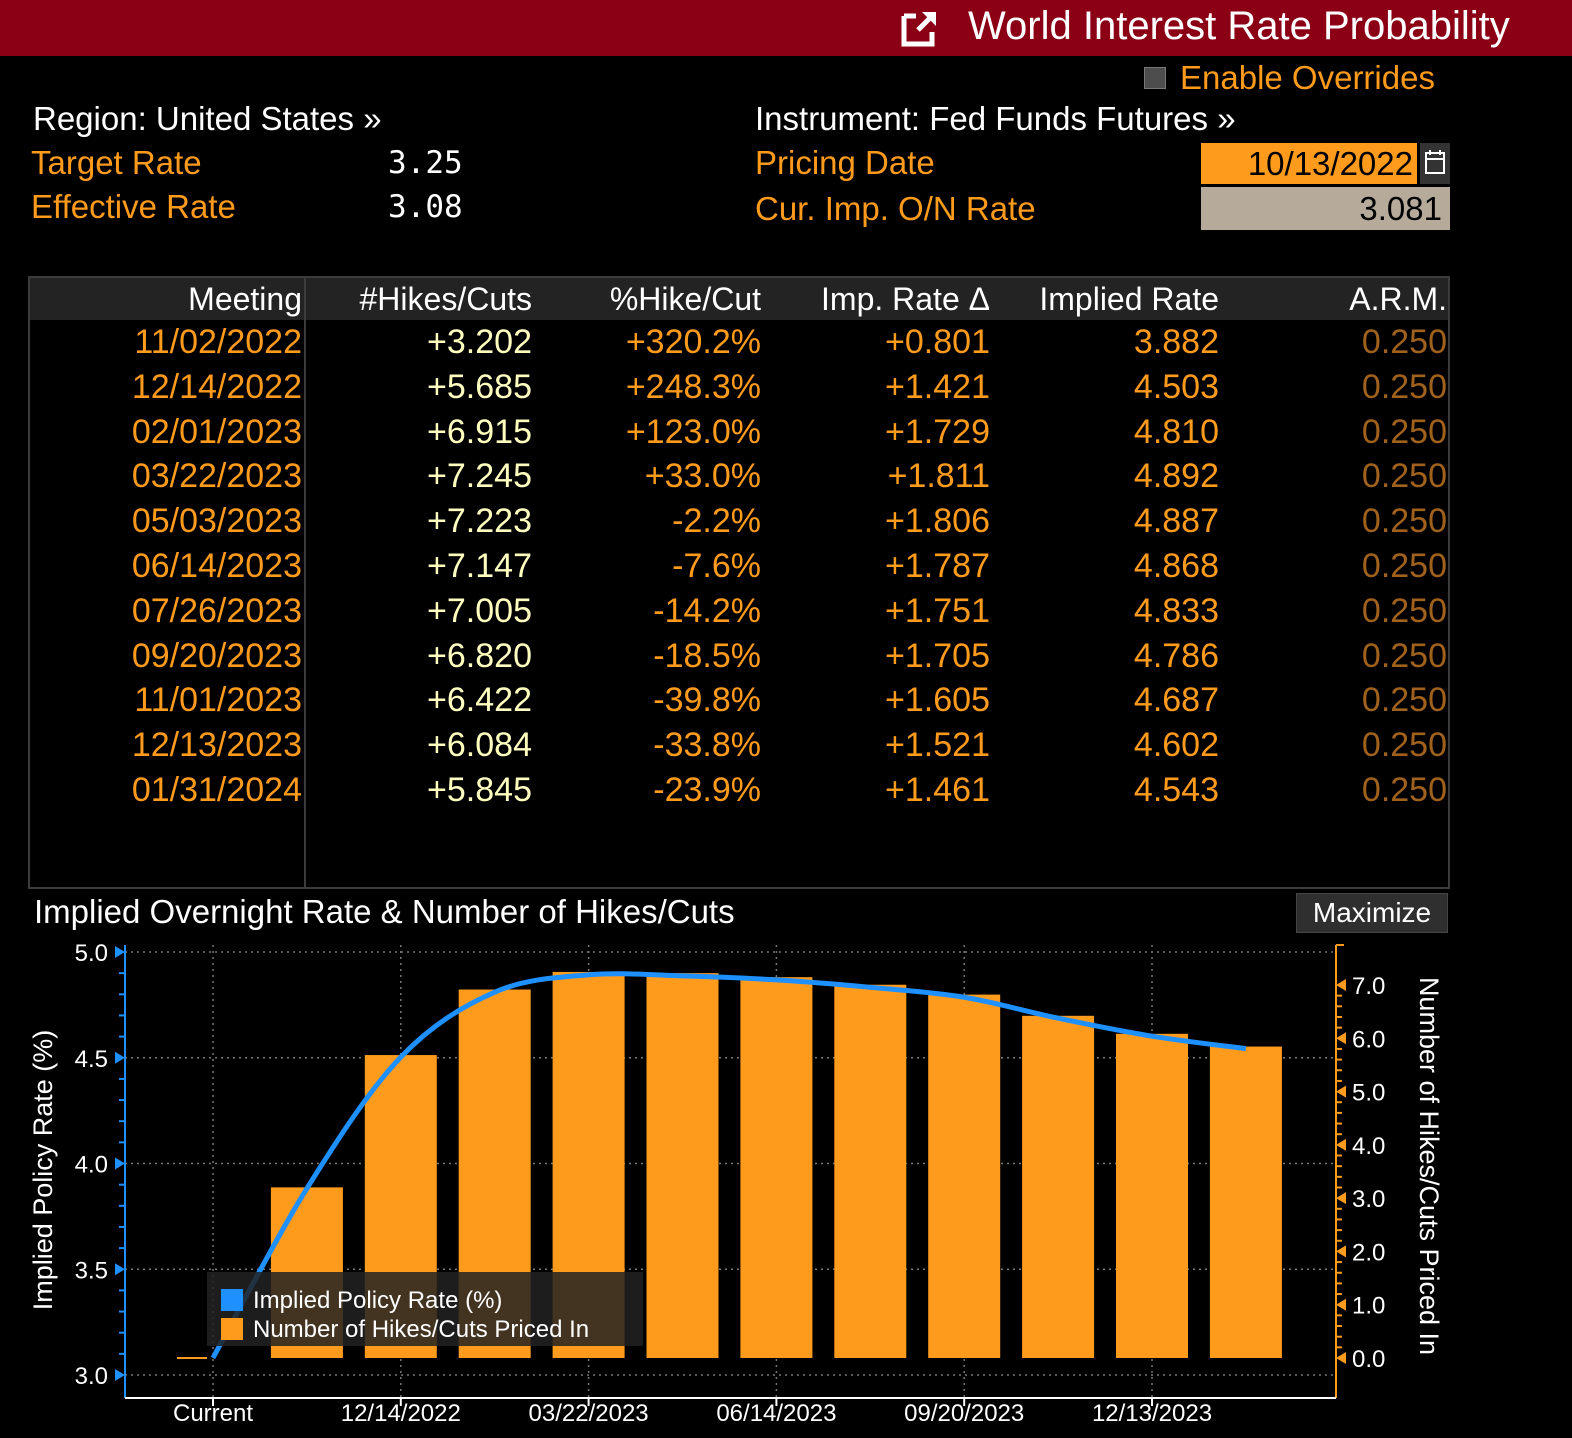 This screenshot has height=1438, width=1572. Describe the element at coordinates (716, 566) in the screenshot. I see `cell-pct: -7.6%` at that location.